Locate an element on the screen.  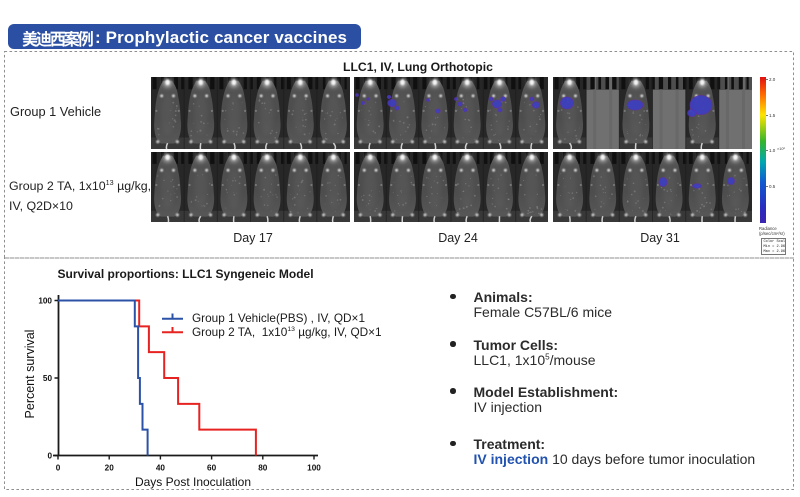
svg-text: 60 is located at coordinates (212, 468).